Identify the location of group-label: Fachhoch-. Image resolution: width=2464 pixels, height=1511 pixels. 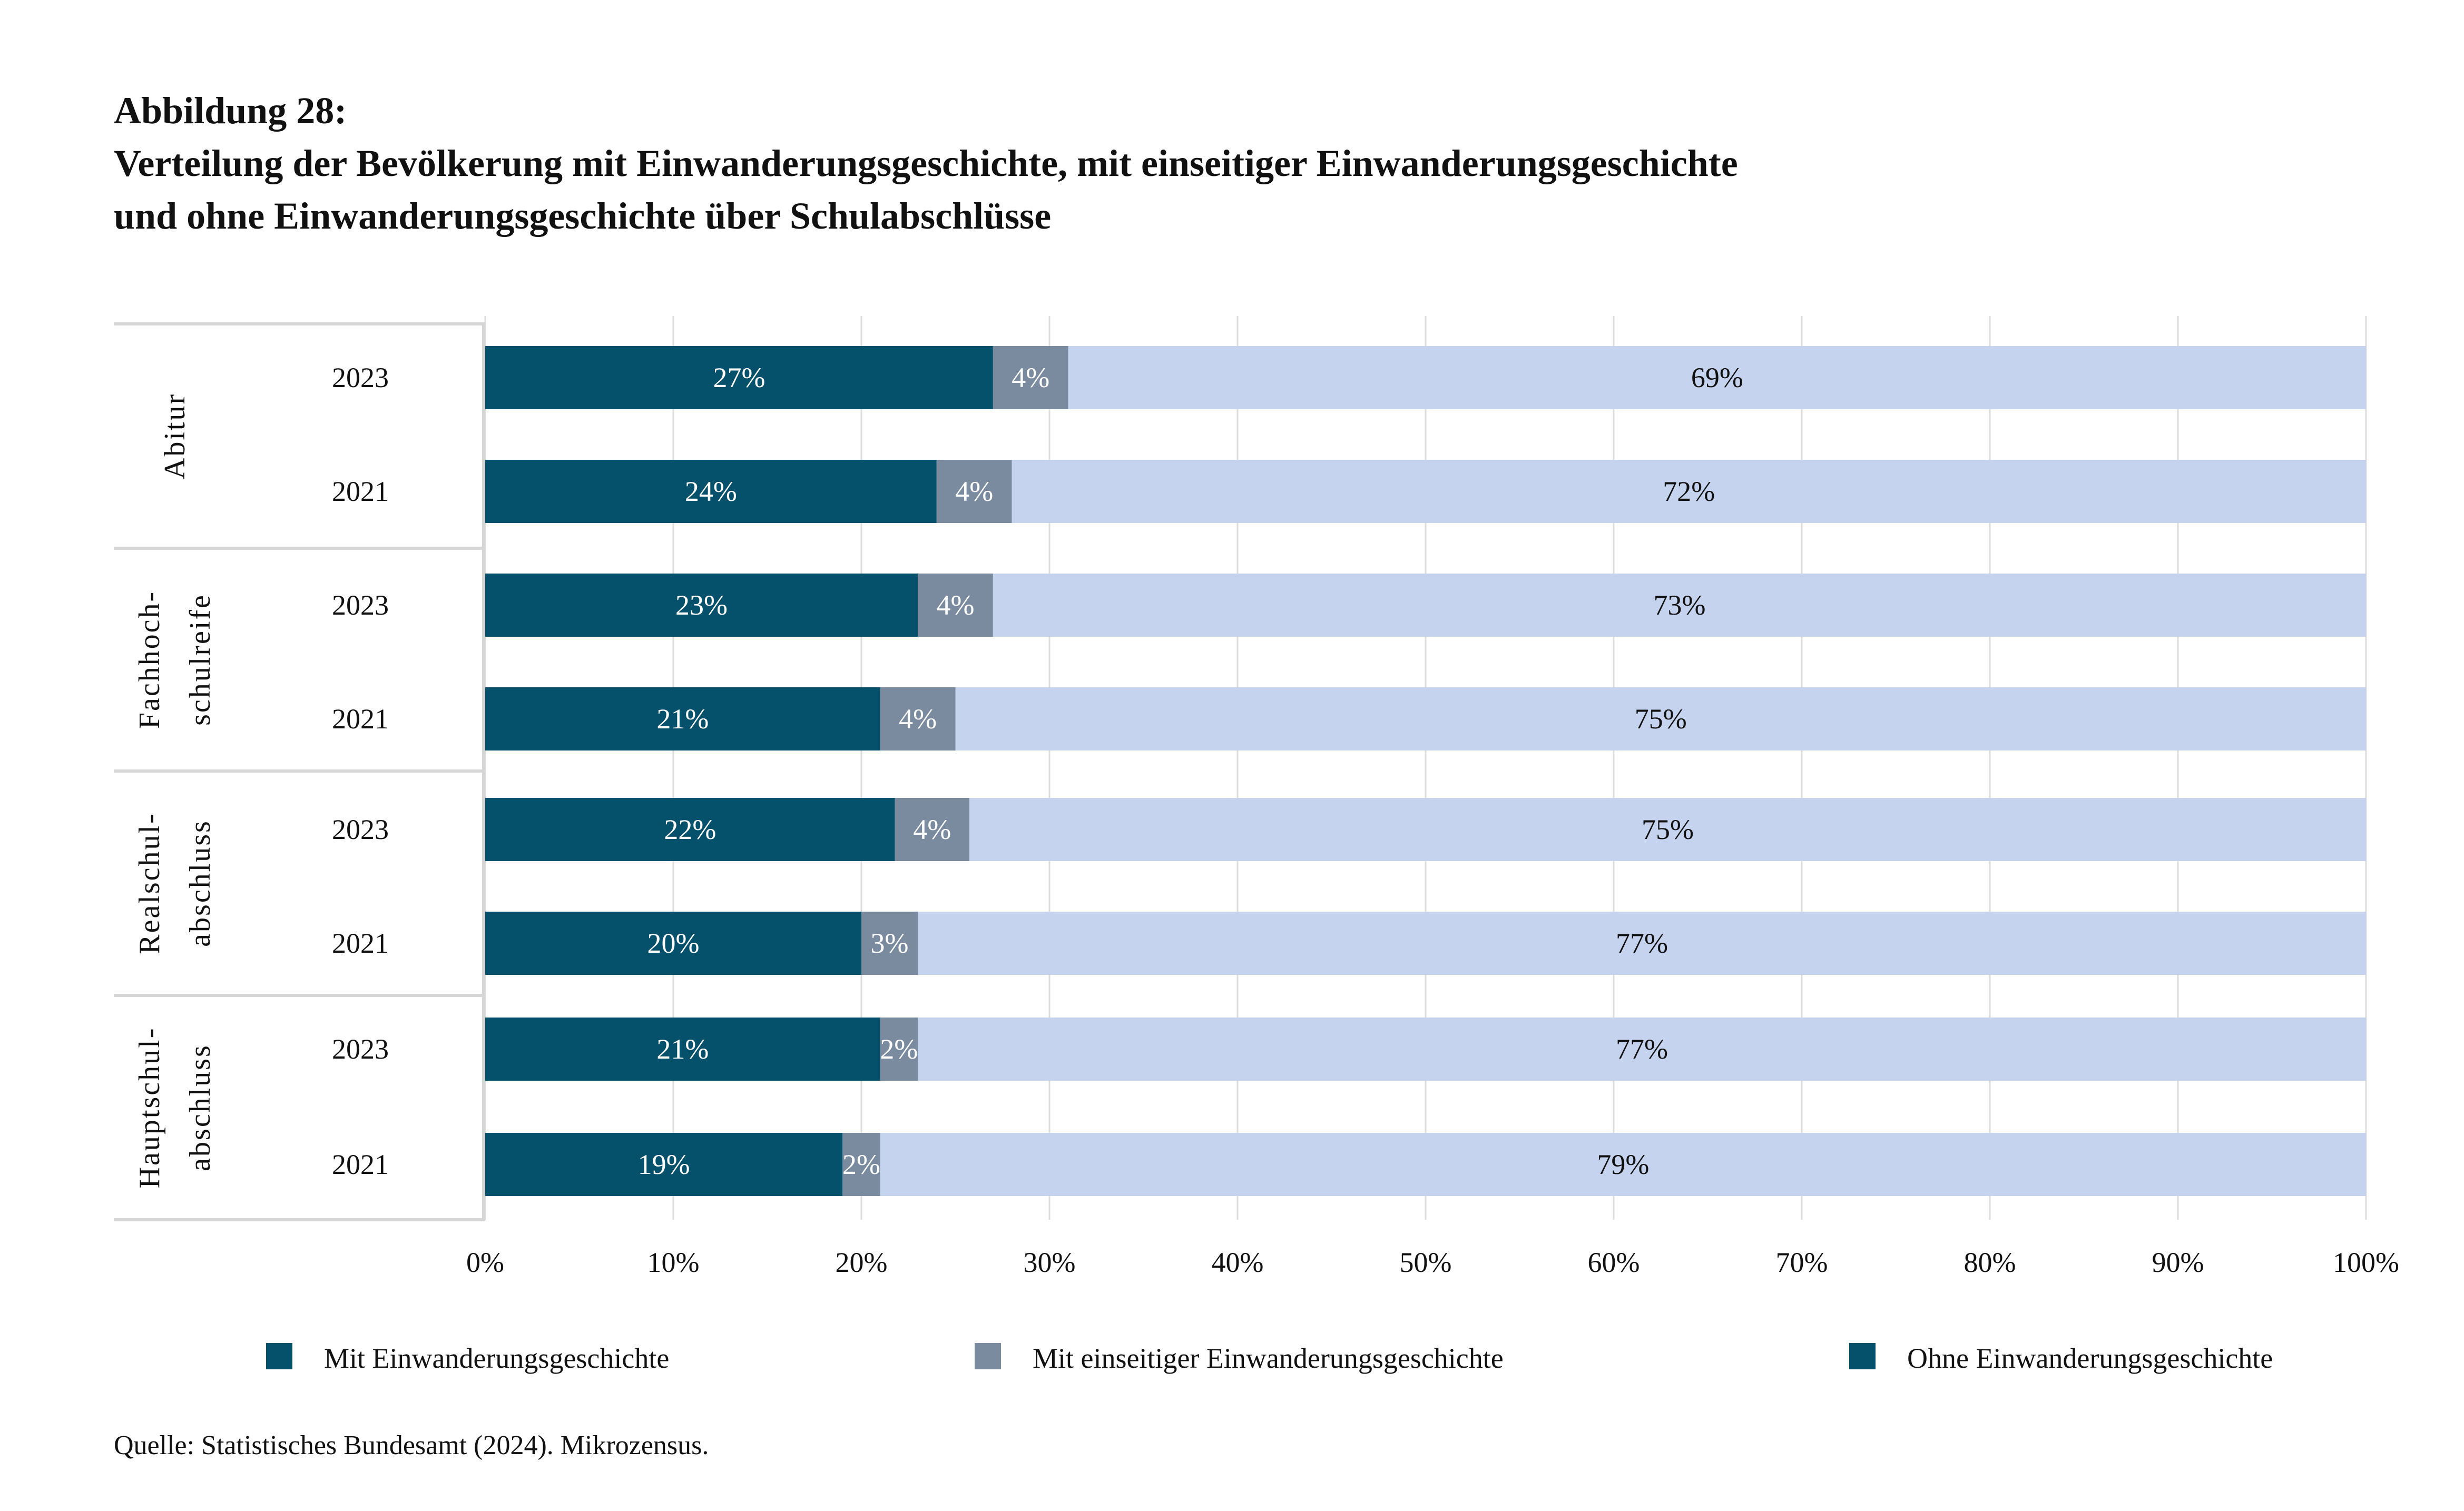
(149, 659).